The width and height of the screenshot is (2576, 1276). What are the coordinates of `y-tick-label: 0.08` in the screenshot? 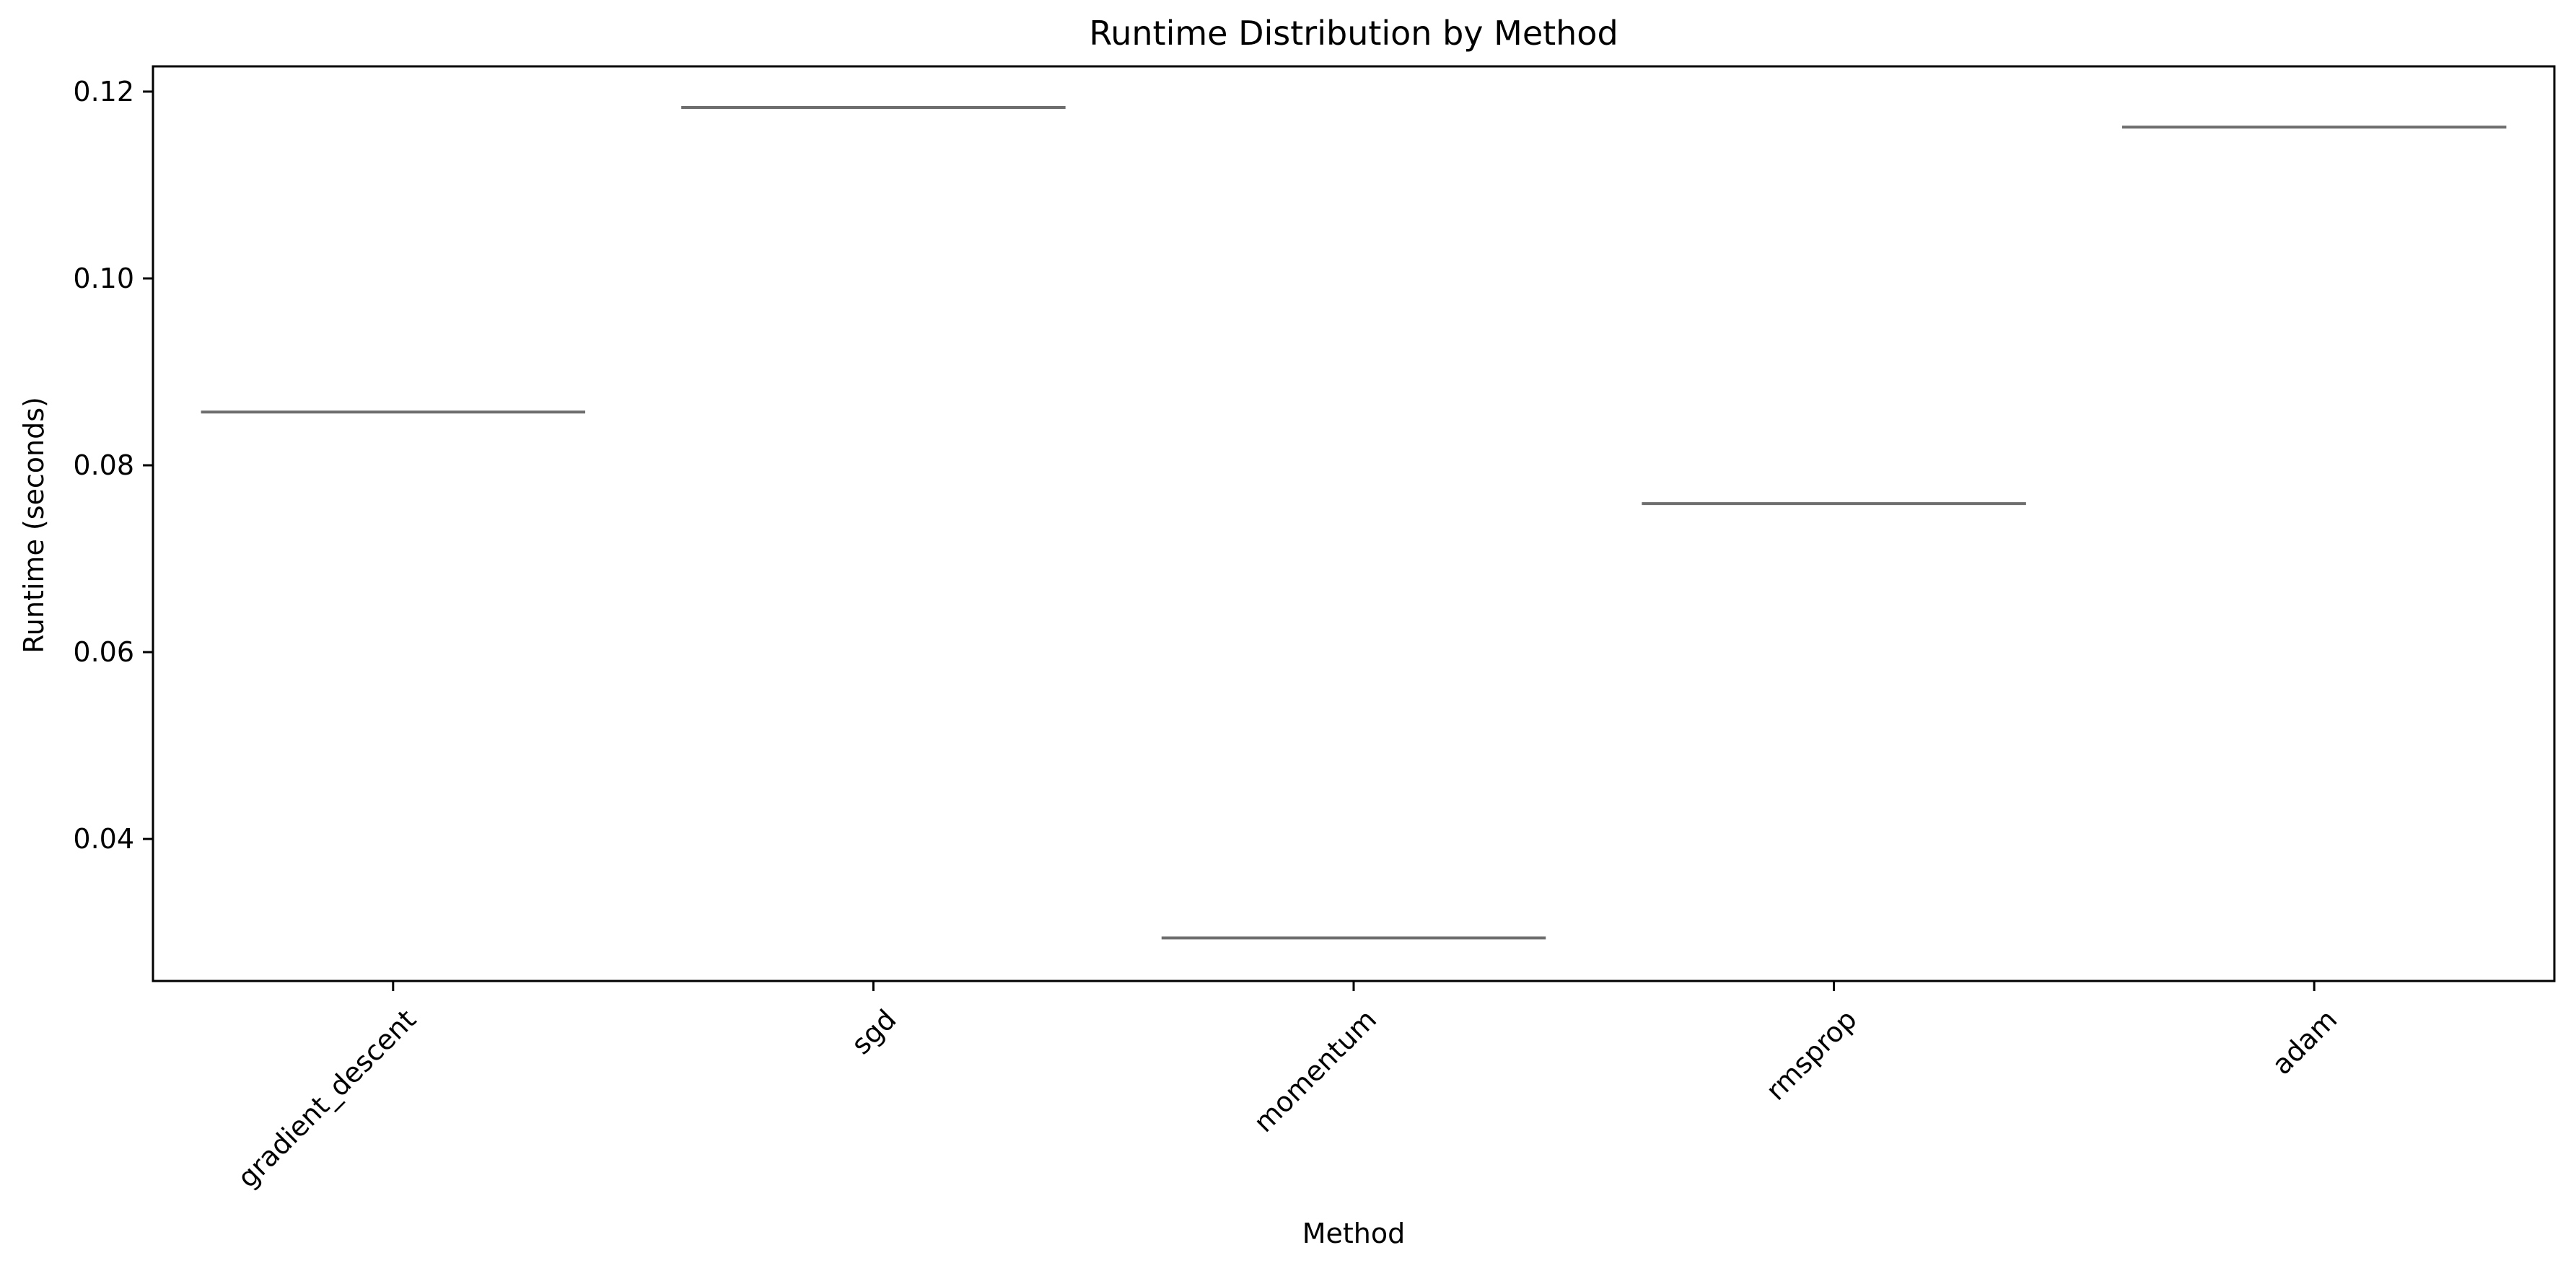 It's located at (103, 465).